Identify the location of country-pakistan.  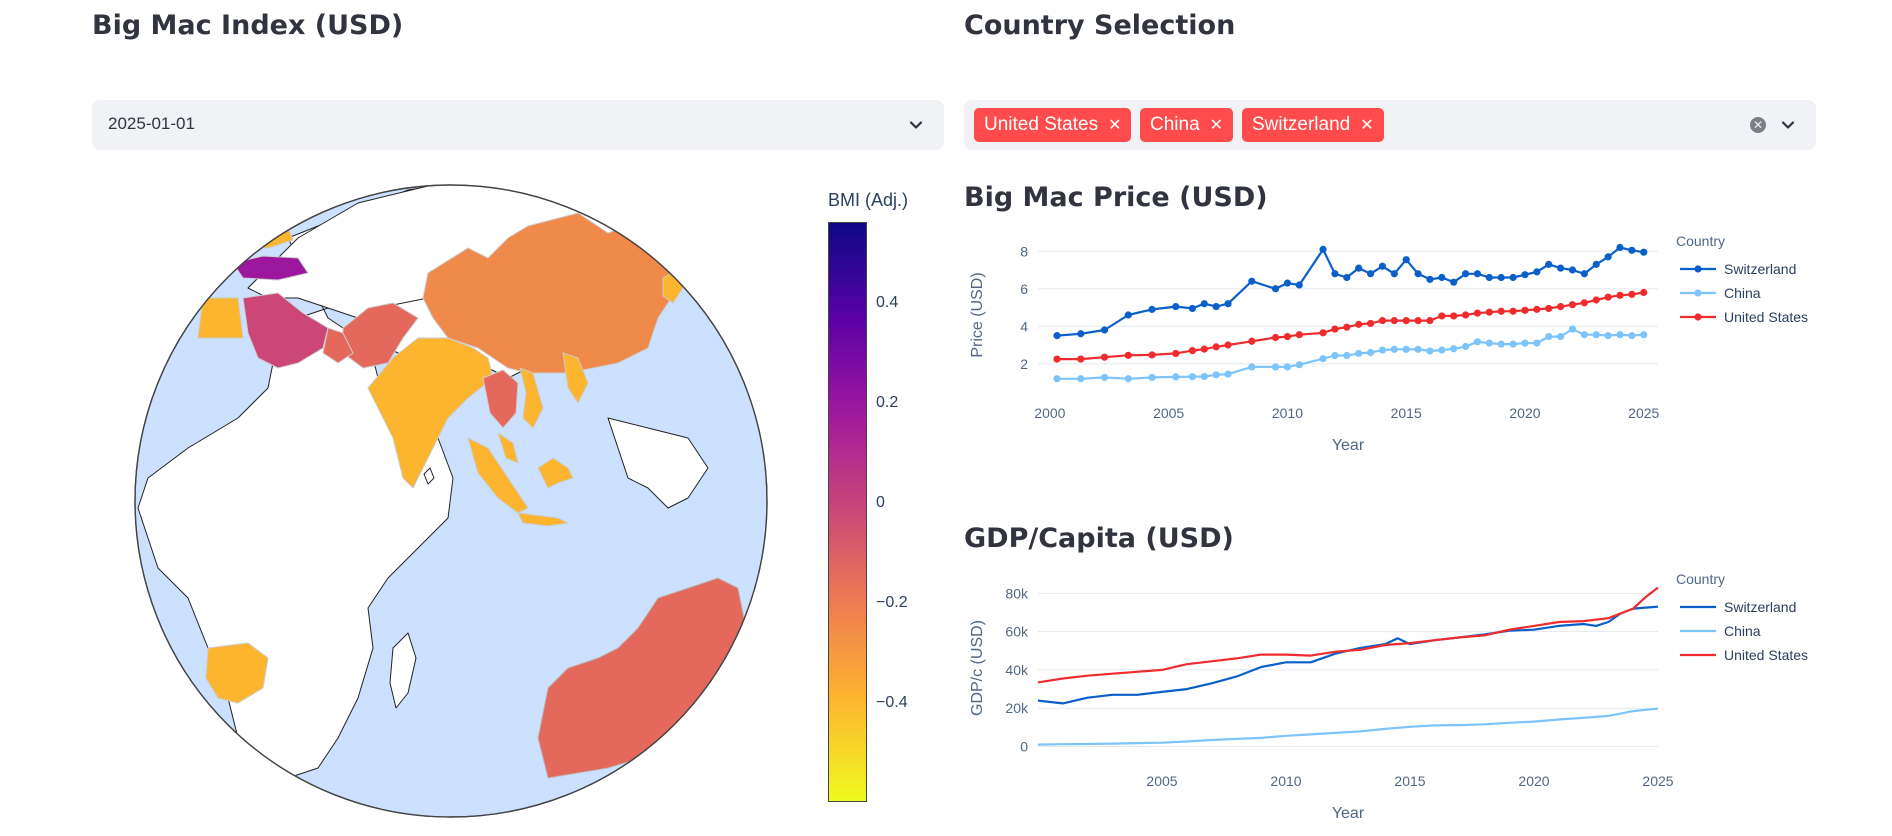
(380, 335).